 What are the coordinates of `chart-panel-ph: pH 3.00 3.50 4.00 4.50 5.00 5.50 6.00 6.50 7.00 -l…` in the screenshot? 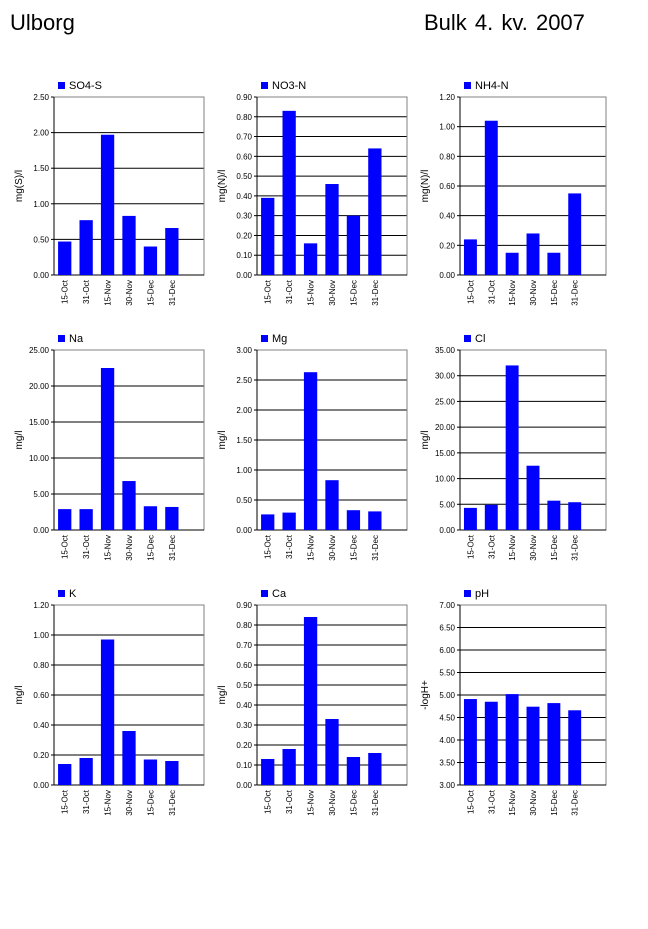 It's located at (513, 702).